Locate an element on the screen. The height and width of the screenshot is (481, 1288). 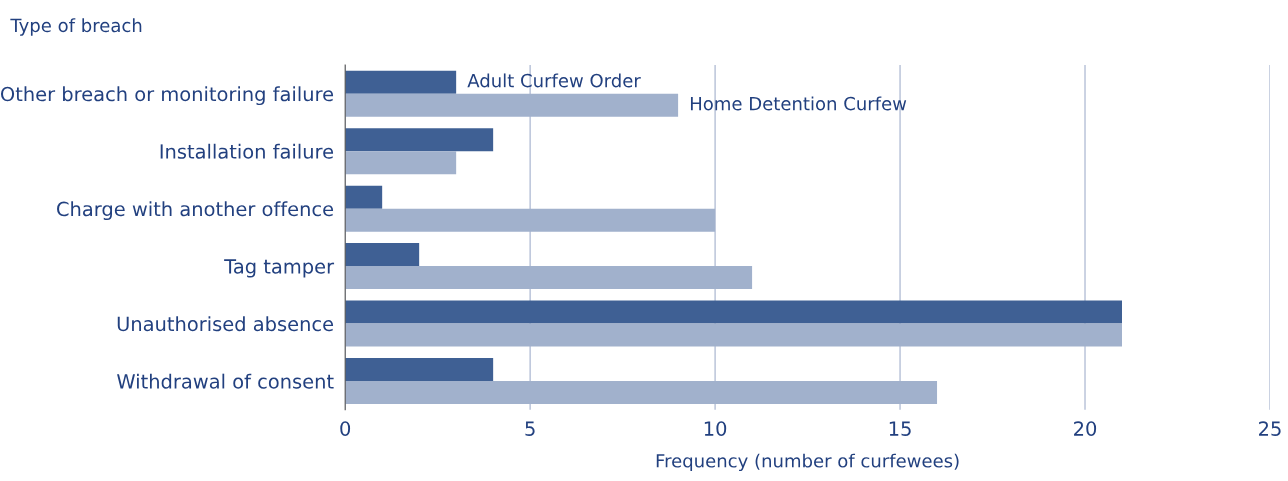
x-tick-label: 25 is located at coordinates (1270, 428).